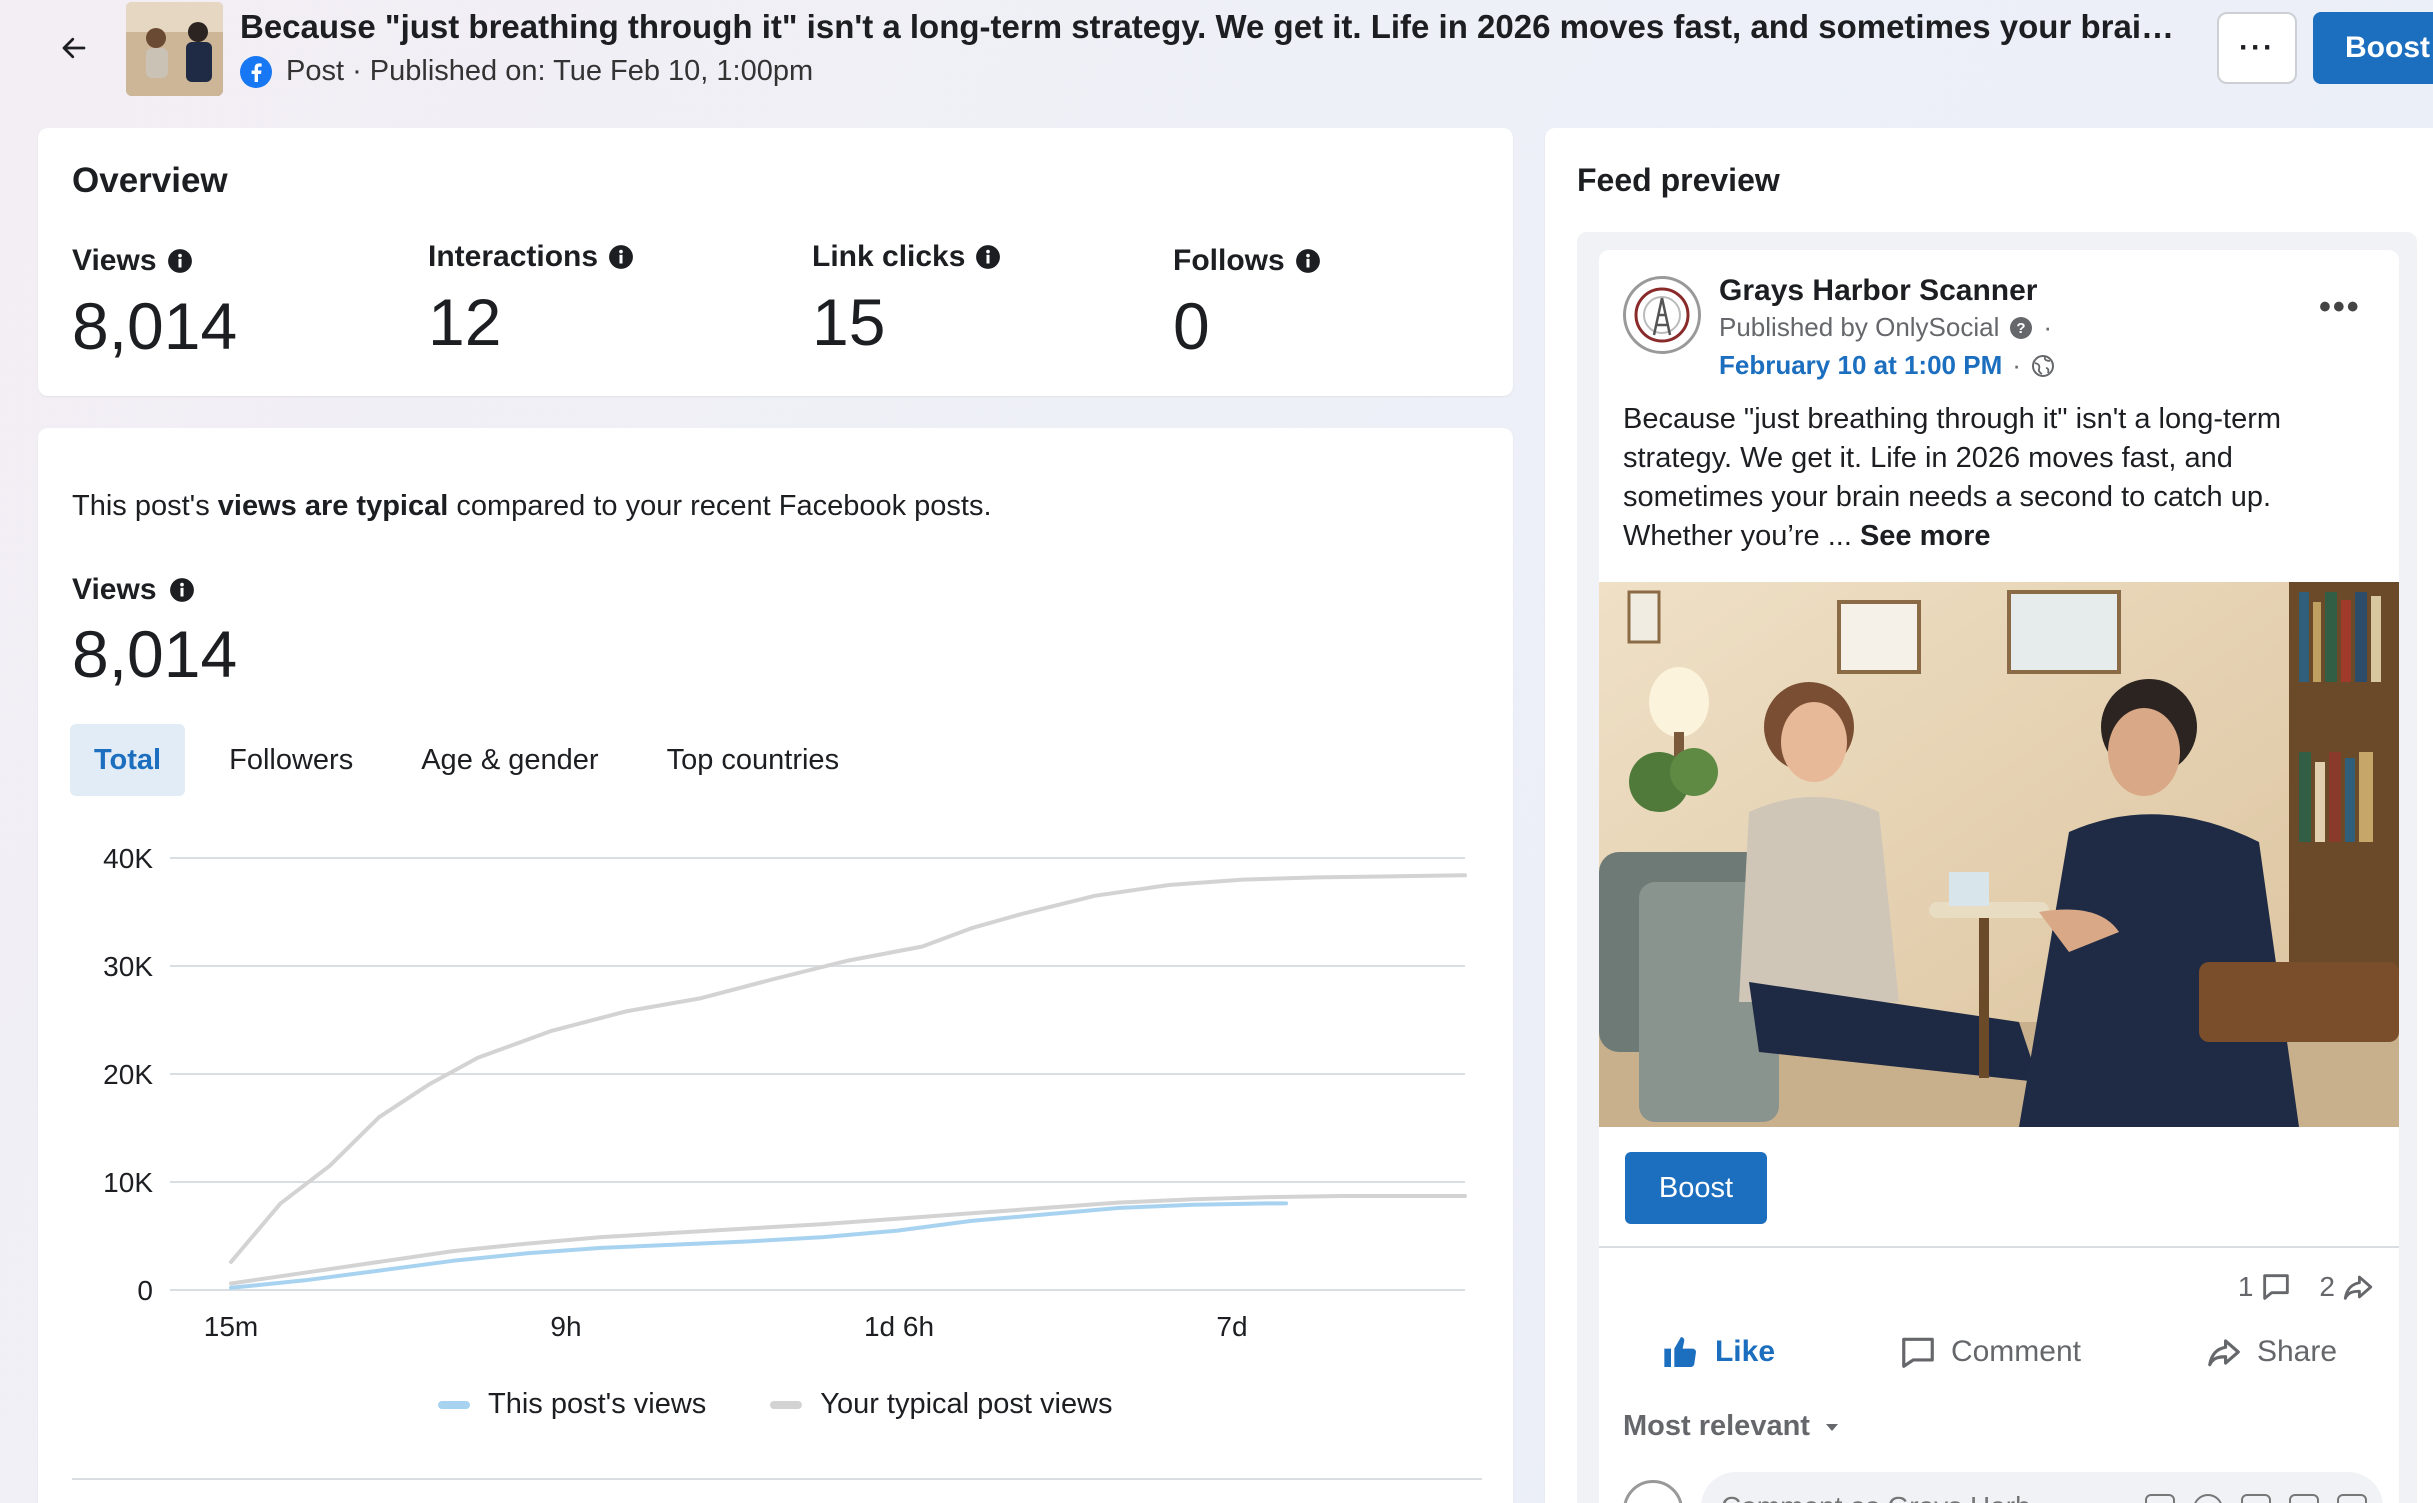 The width and height of the screenshot is (2433, 1503). Describe the element at coordinates (2042, 365) in the screenshot. I see `globe-icon` at that location.